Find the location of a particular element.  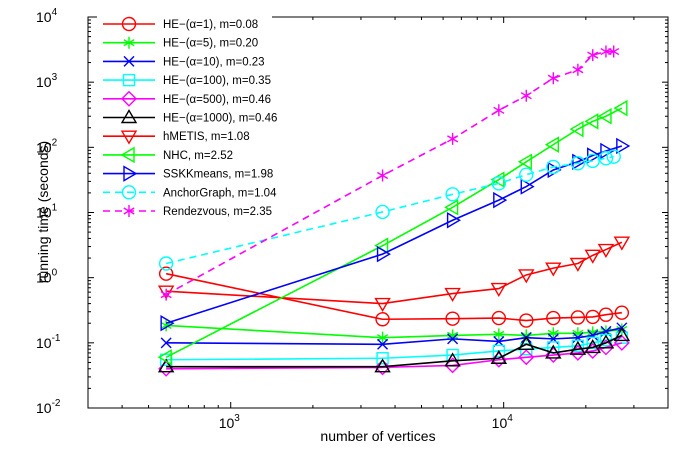

legend-label: HE−(α=500), m=0.46 is located at coordinates (217, 100).